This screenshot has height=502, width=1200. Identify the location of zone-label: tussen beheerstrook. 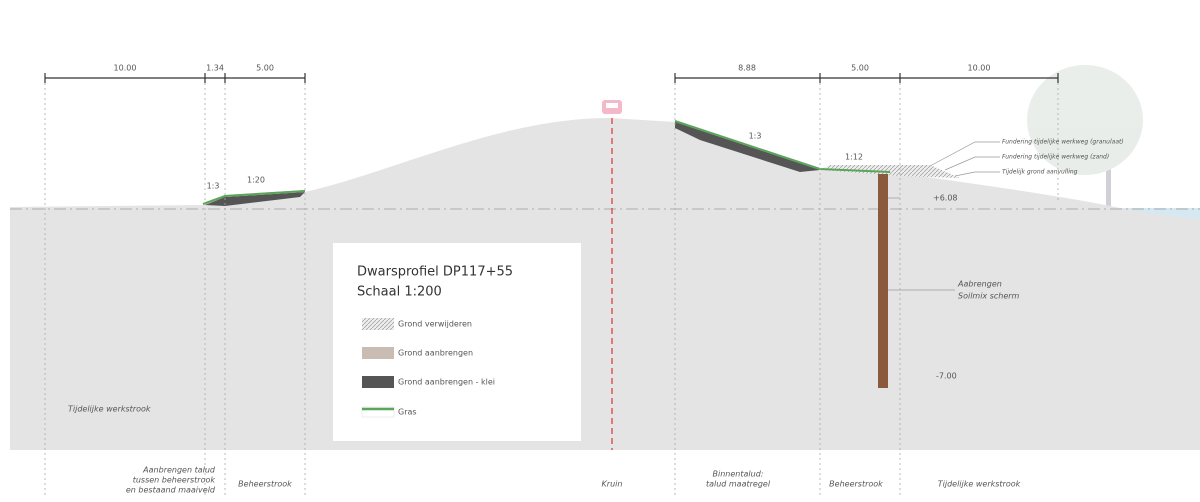
(174, 480).